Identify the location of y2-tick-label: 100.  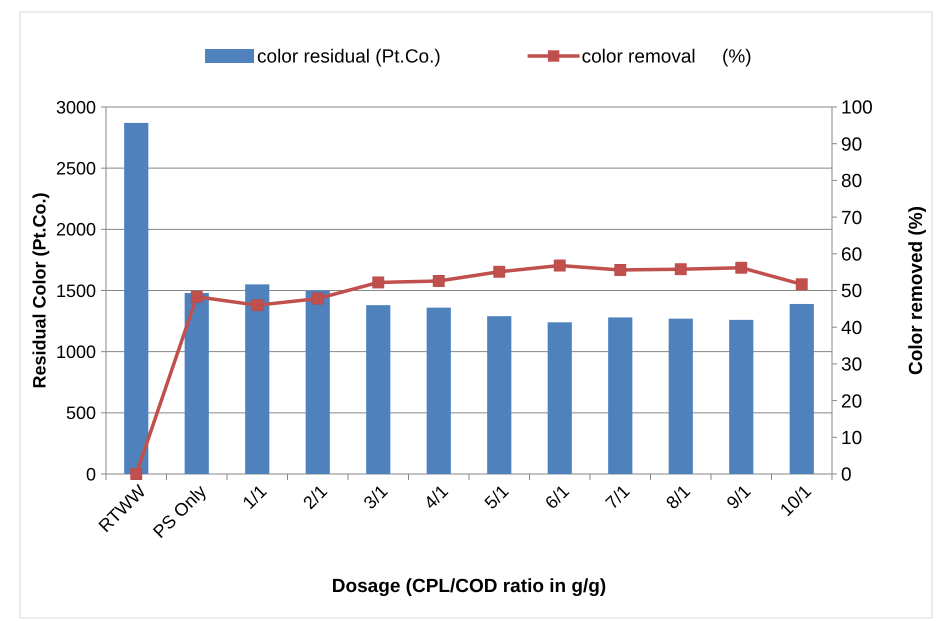
(857, 108).